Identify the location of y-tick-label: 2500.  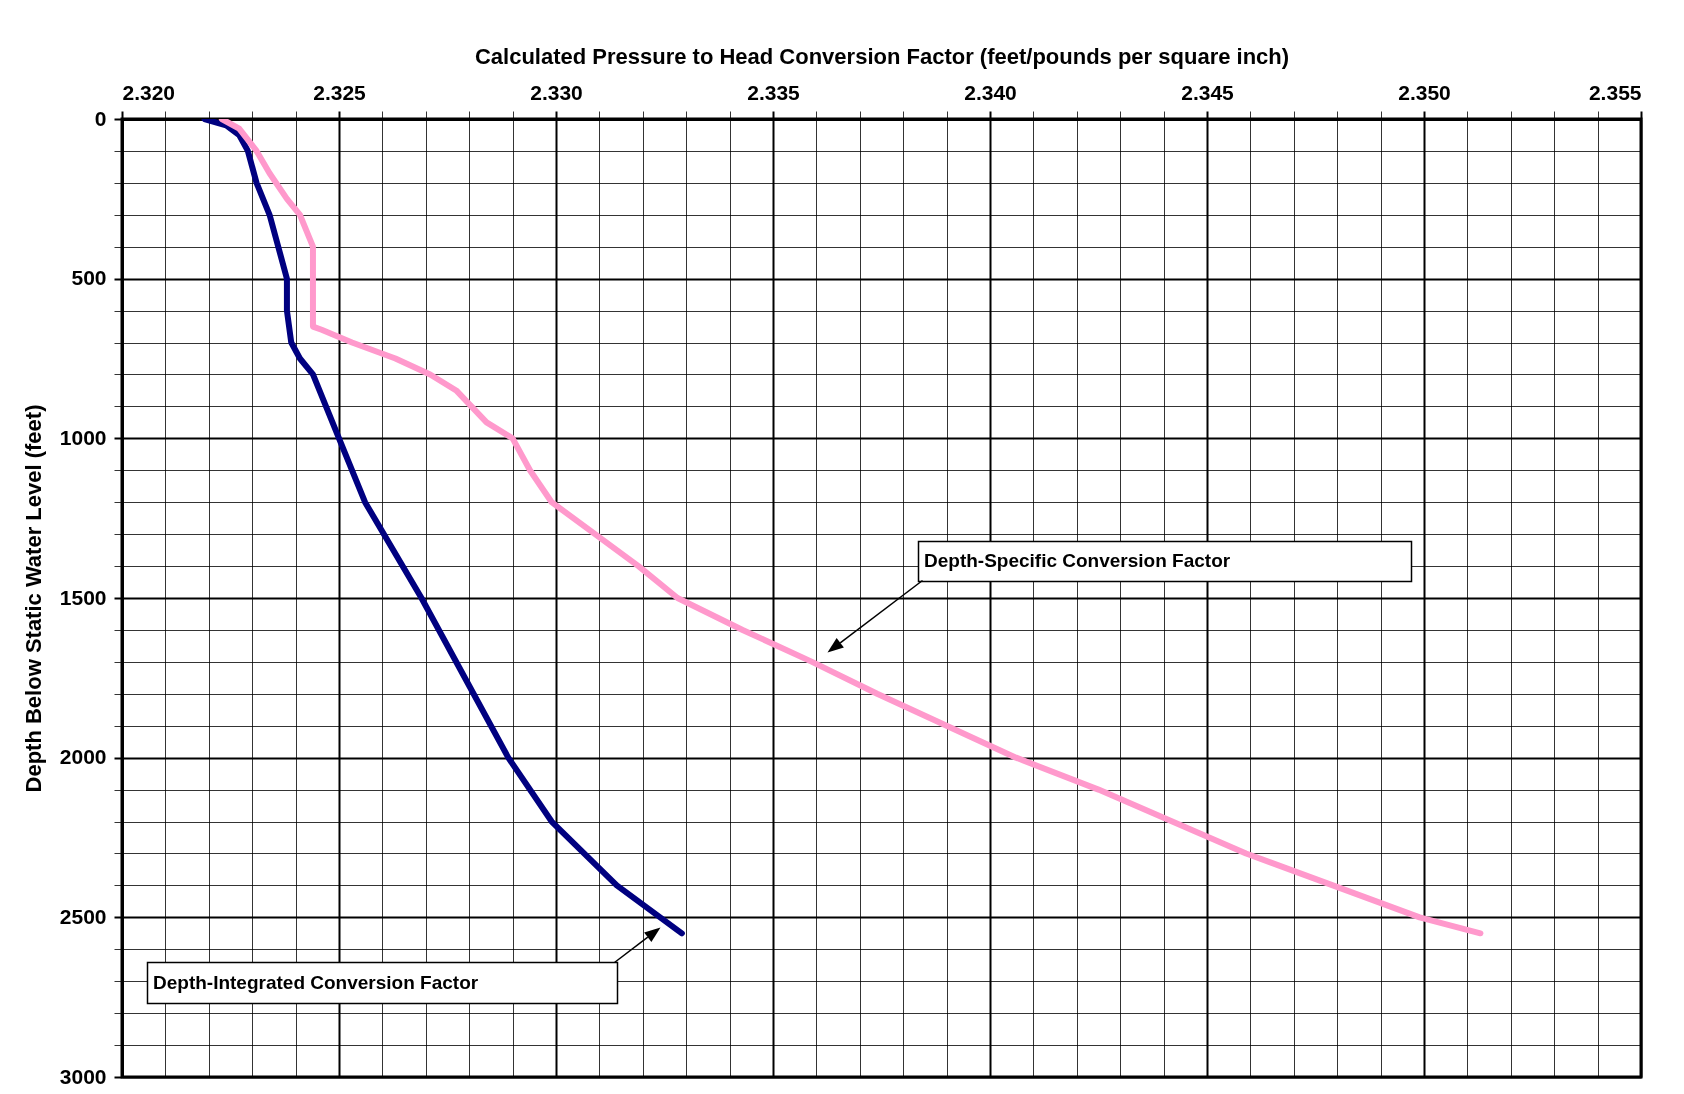
(83, 916).